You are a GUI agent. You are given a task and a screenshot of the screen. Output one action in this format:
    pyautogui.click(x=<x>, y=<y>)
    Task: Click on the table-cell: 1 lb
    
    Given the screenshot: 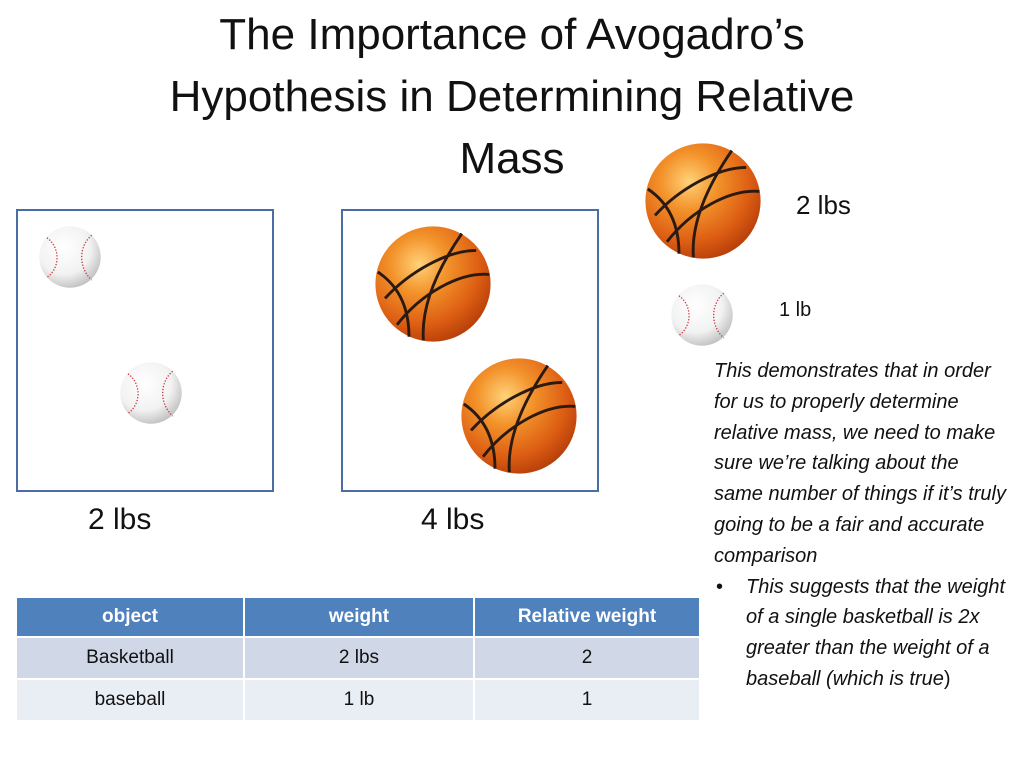 What is the action you would take?
    pyautogui.click(x=359, y=699)
    